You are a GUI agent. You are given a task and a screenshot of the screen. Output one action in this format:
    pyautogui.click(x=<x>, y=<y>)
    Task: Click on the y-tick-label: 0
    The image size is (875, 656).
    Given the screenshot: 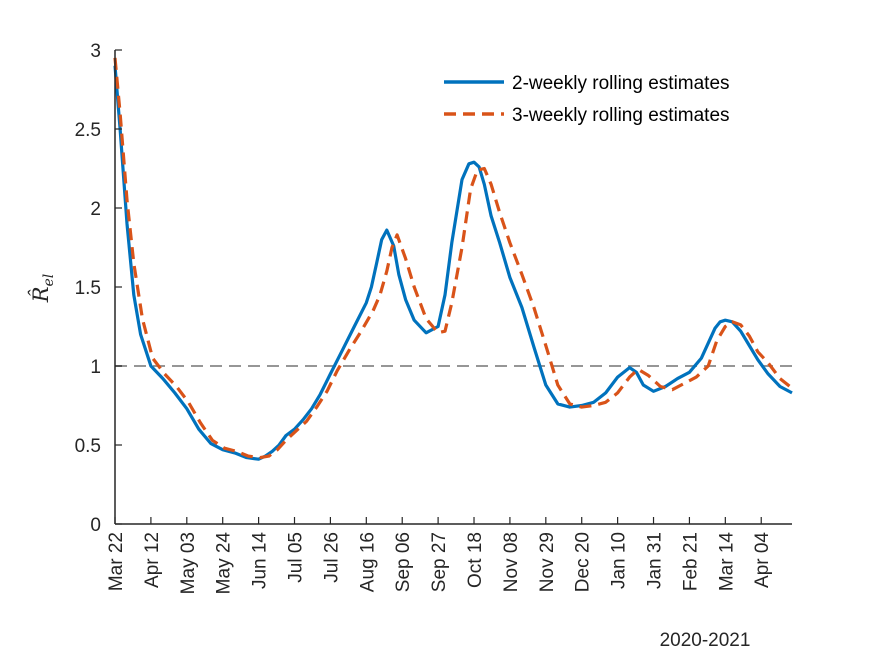 What is the action you would take?
    pyautogui.click(x=95, y=525)
    